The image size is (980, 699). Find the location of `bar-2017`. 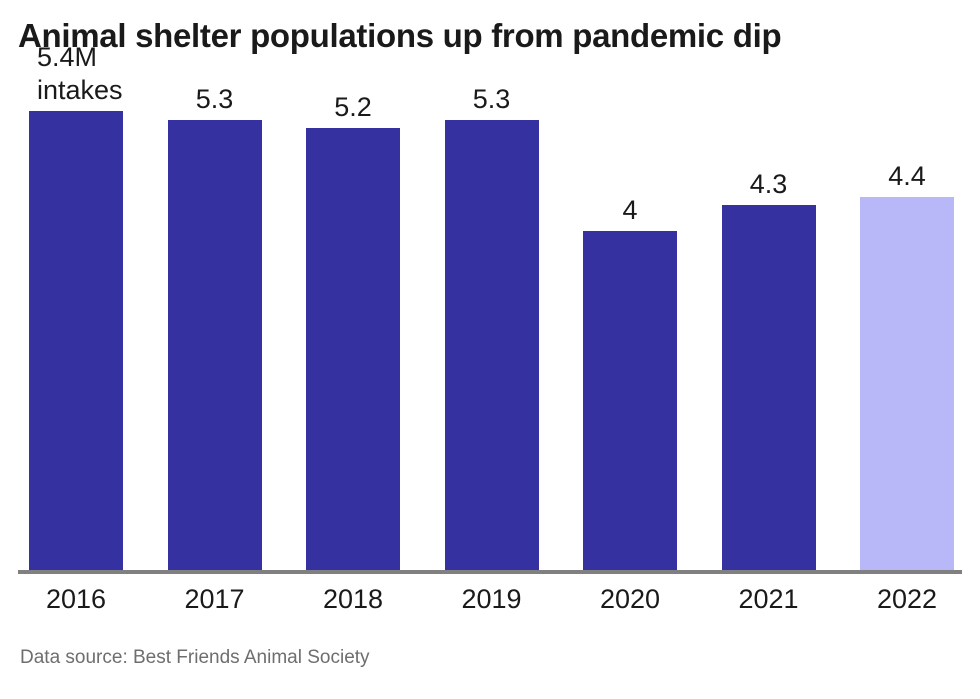

bar-2017 is located at coordinates (214, 345).